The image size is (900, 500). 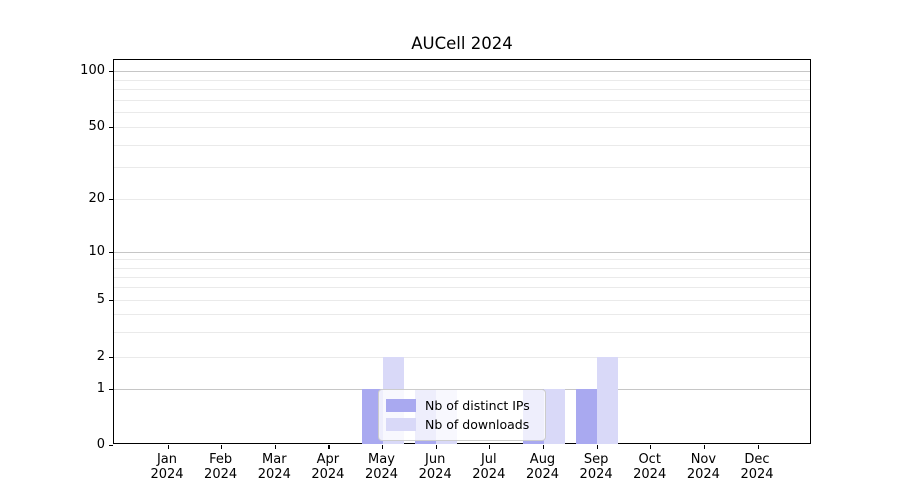 I want to click on x-tick-label-jun: Jun 2024, so click(x=435, y=467).